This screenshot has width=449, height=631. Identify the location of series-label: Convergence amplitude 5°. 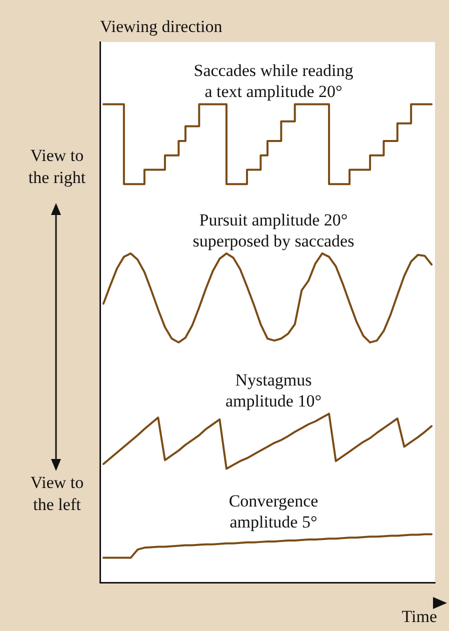
(273, 511).